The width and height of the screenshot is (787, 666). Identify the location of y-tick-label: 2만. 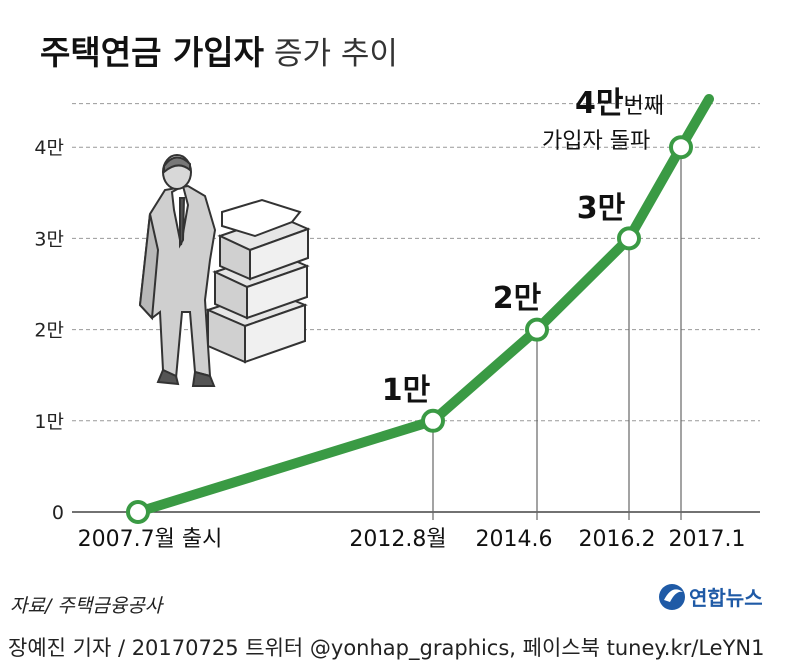
(49, 331).